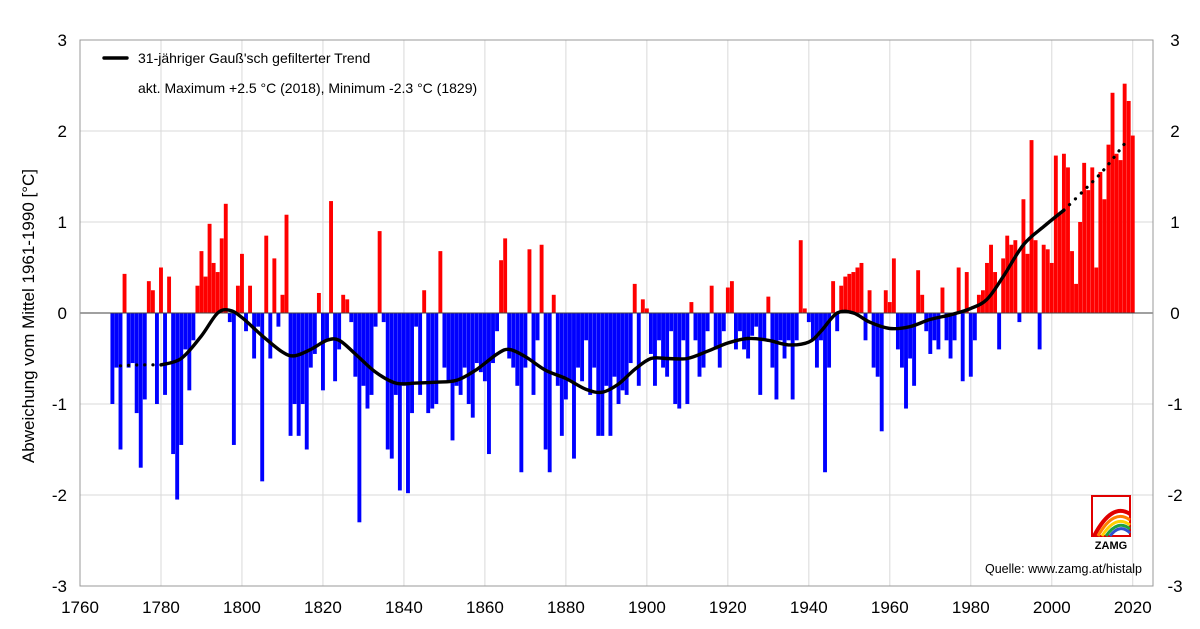 The width and height of the screenshot is (1200, 629). I want to click on bar-1964, so click(906, 361).